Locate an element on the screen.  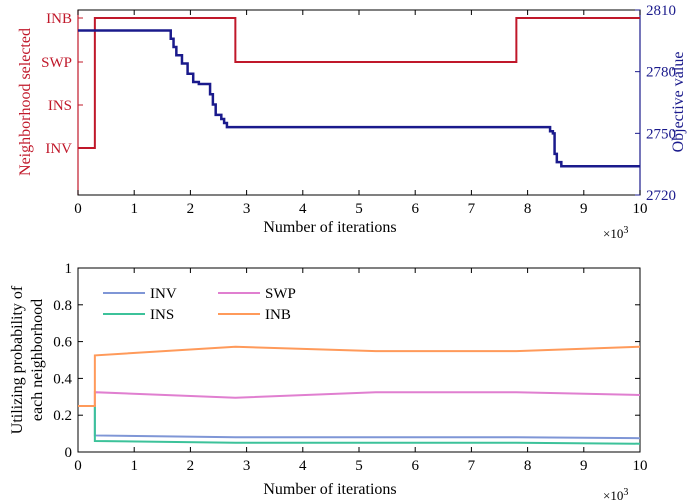
top-x-tick-label: 0 is located at coordinates (78, 209).